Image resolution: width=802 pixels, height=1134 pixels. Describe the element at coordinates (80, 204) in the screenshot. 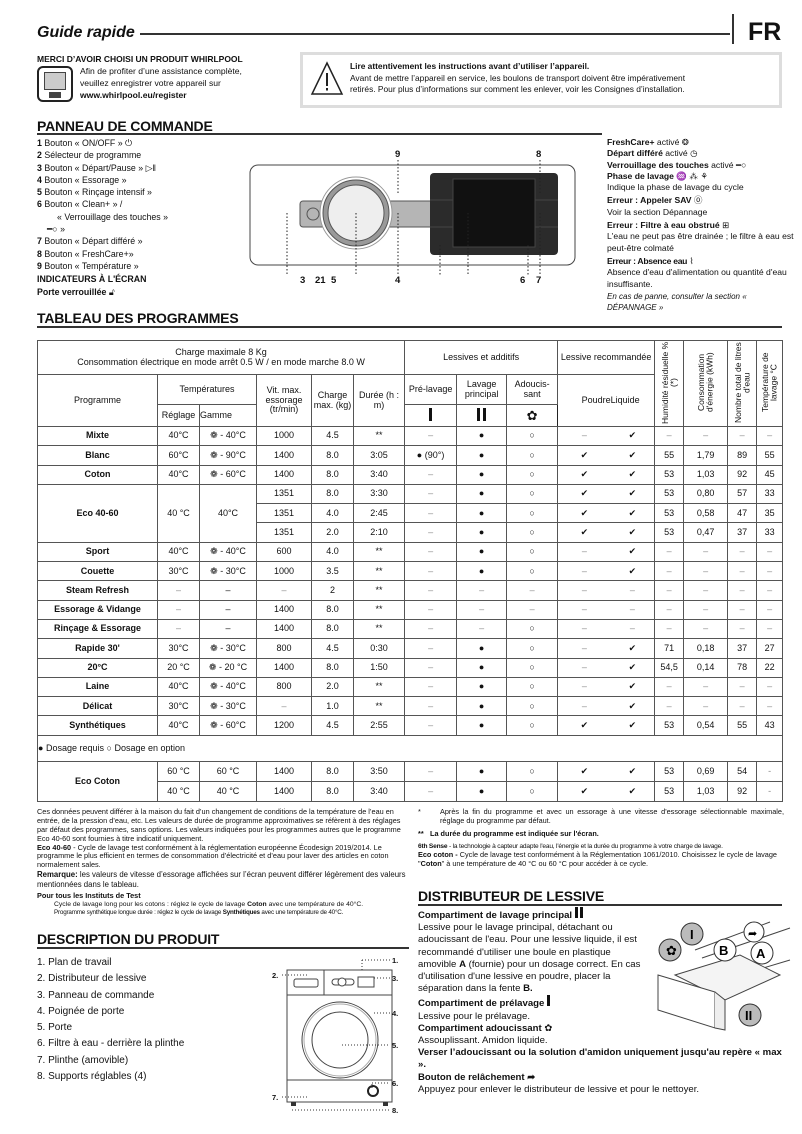

I see `panel-item: 6 Bouton « Clean+ » /` at that location.